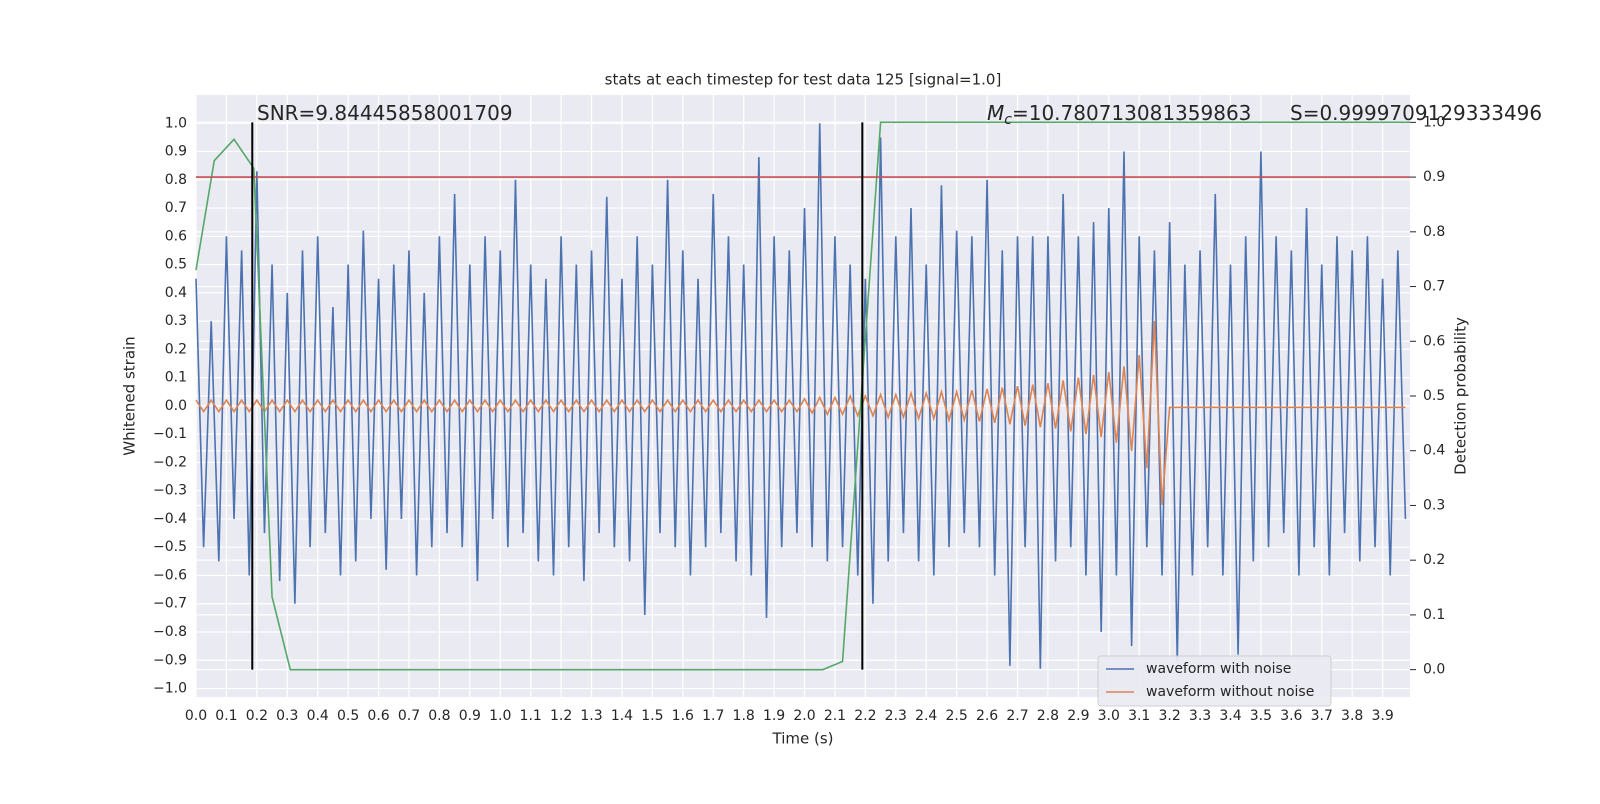 The height and width of the screenshot is (804, 1600). Describe the element at coordinates (176, 123) in the screenshot. I see `y-tick-label: 1.0` at that location.